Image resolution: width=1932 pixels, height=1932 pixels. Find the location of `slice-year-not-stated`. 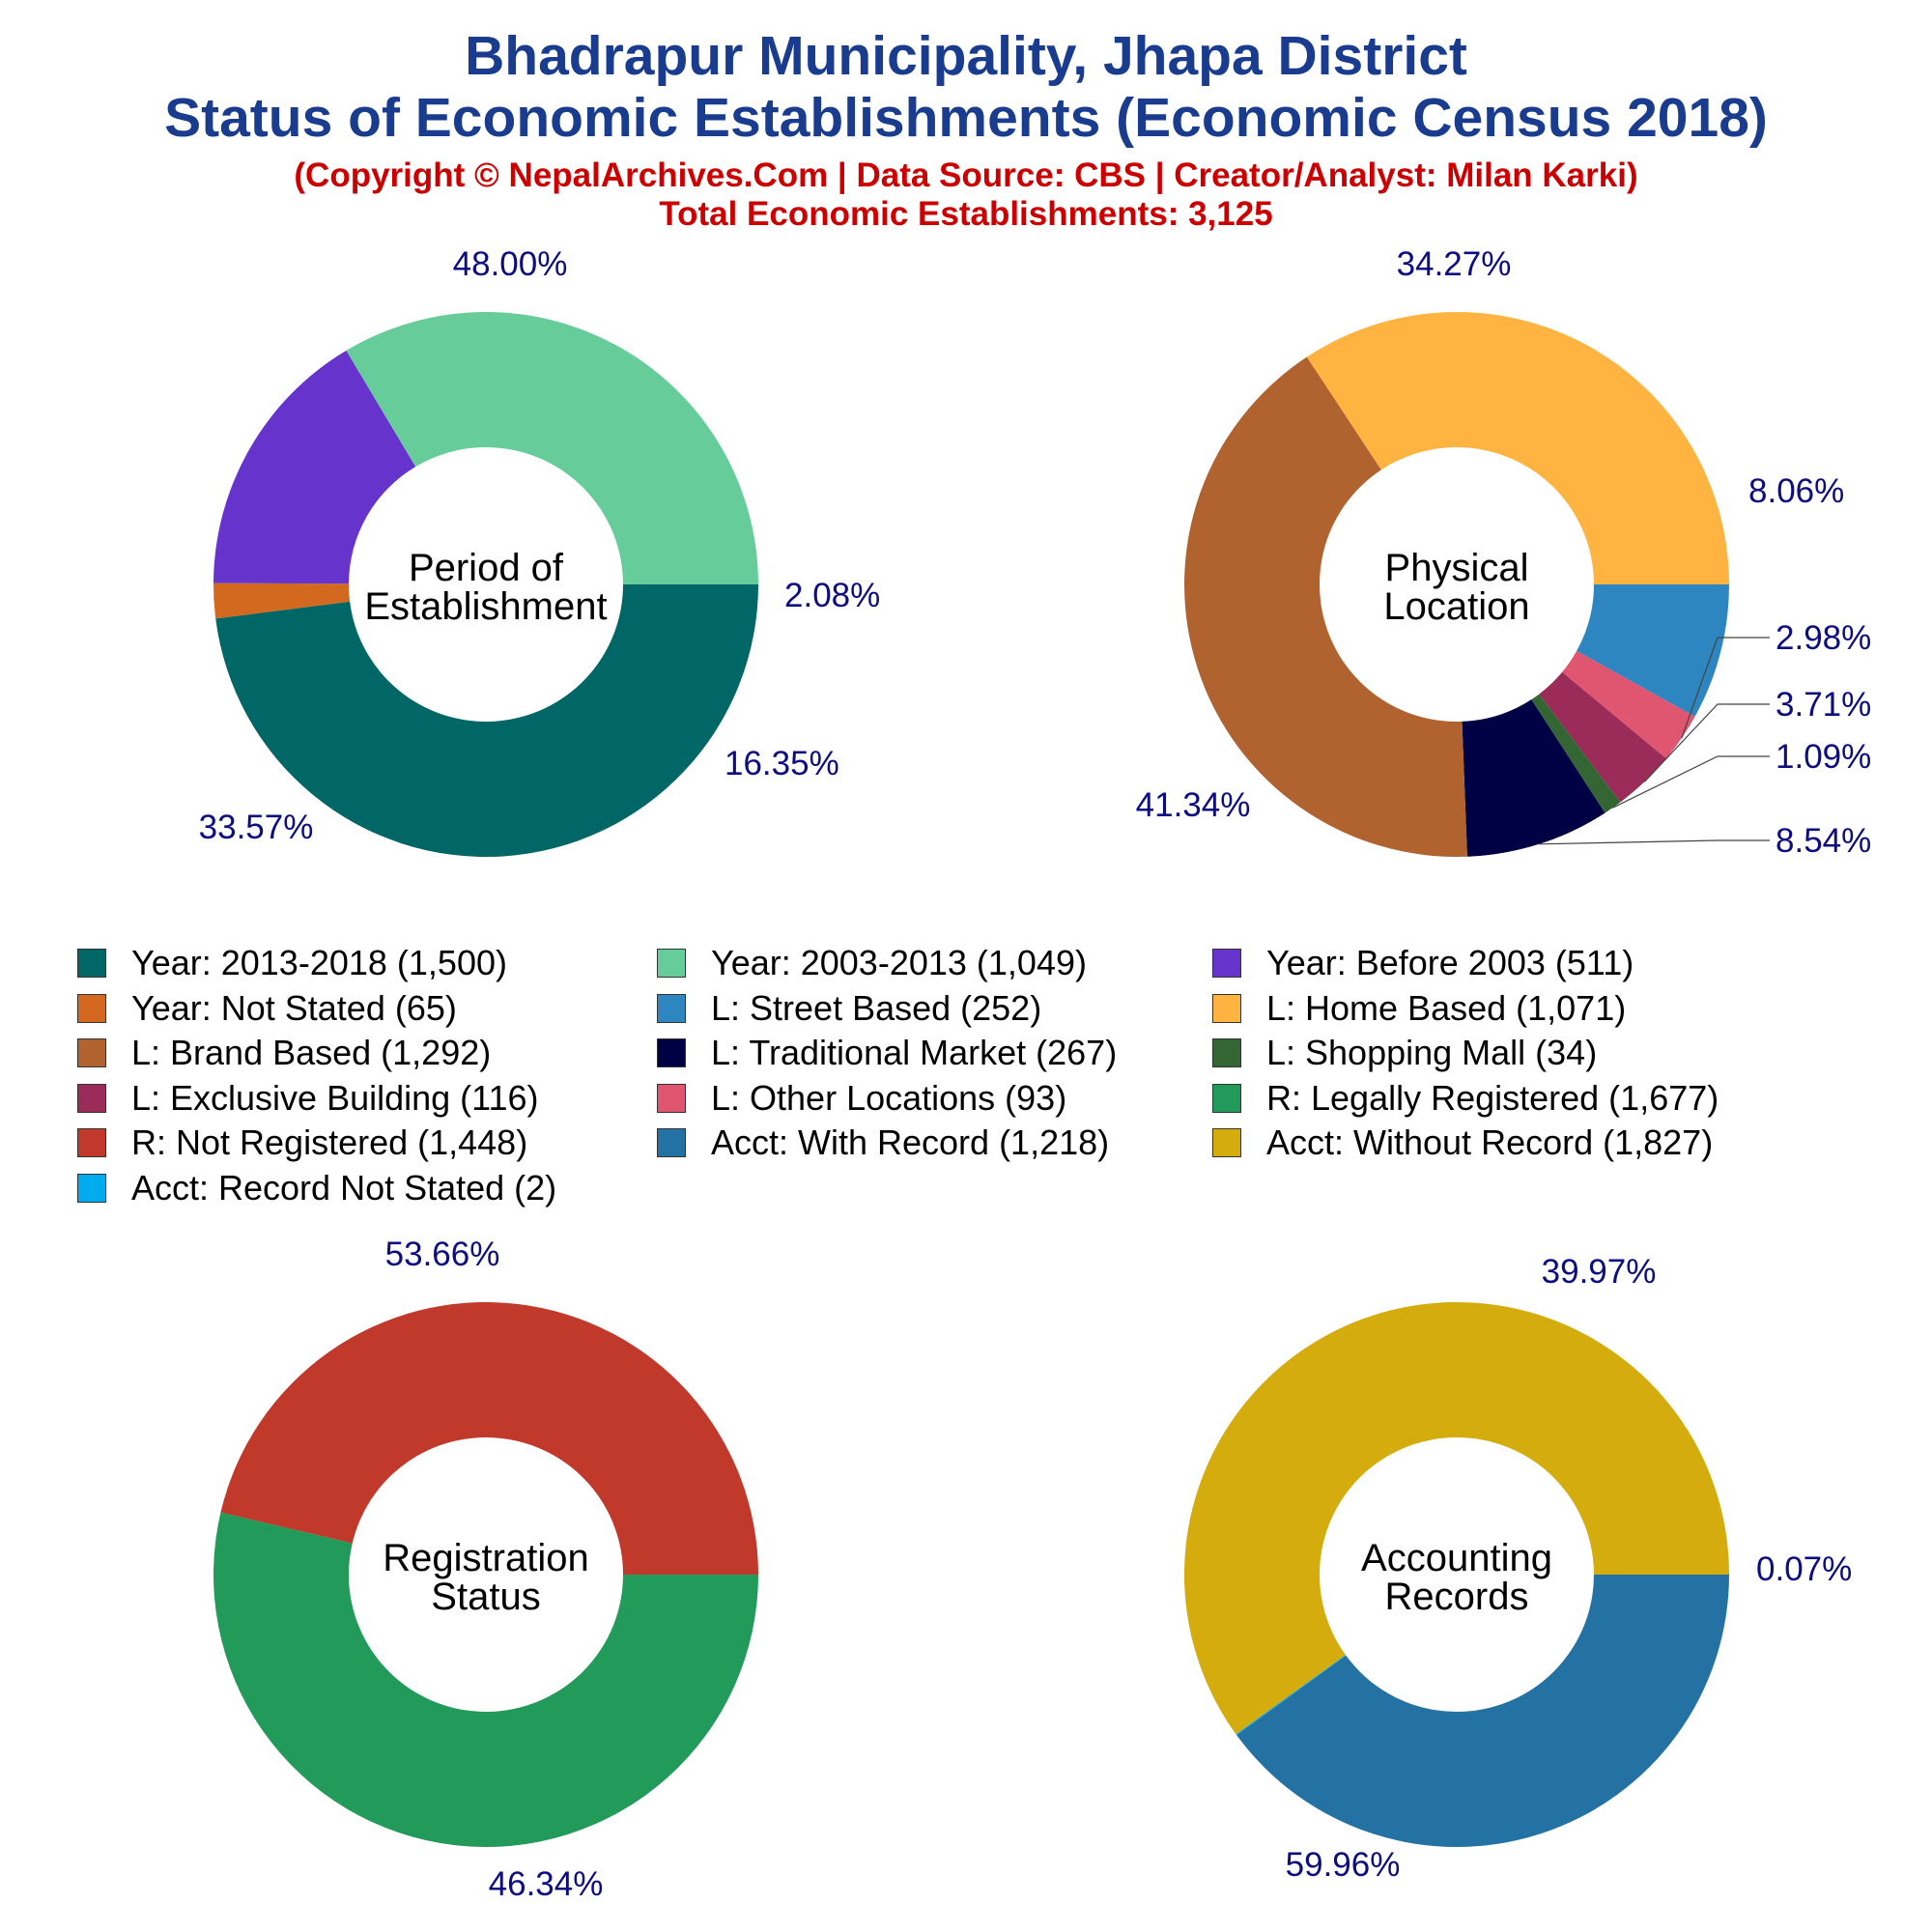

slice-year-not-stated is located at coordinates (282, 600).